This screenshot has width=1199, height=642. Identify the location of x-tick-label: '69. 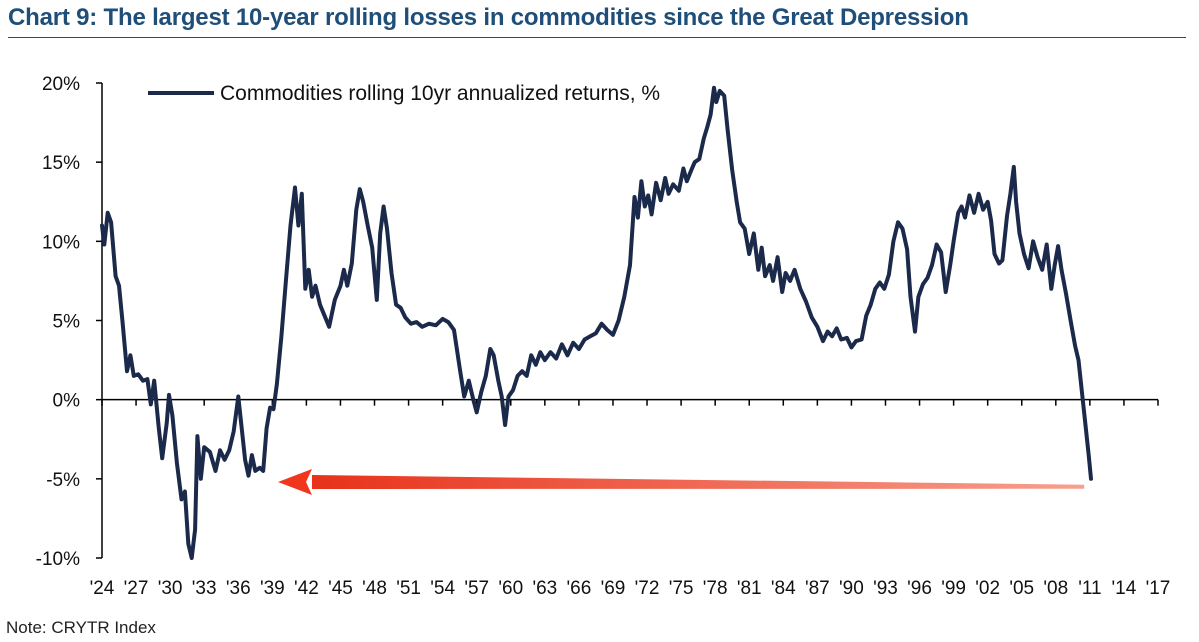
(613, 588).